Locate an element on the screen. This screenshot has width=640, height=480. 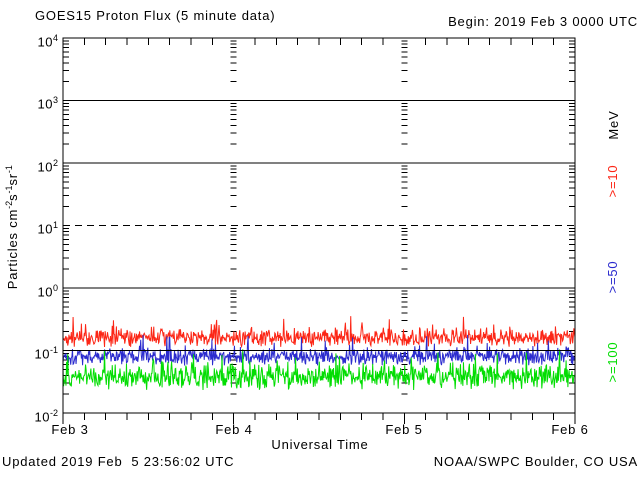
y-tick-label: 10³ is located at coordinates (47, 103).